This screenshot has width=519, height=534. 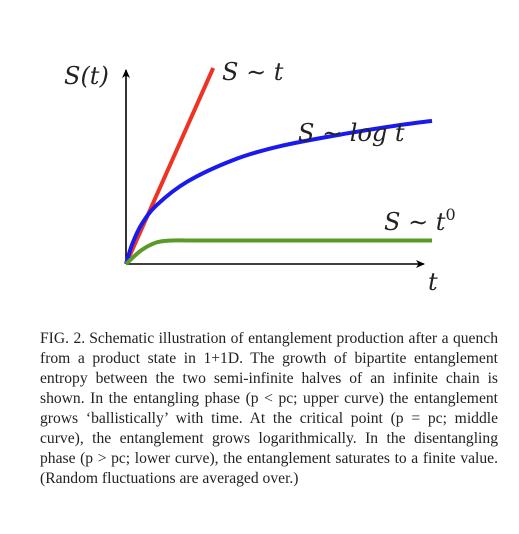 What do you see at coordinates (253, 72) in the screenshot?
I see `ballistic-curve-label: S ∼ t` at bounding box center [253, 72].